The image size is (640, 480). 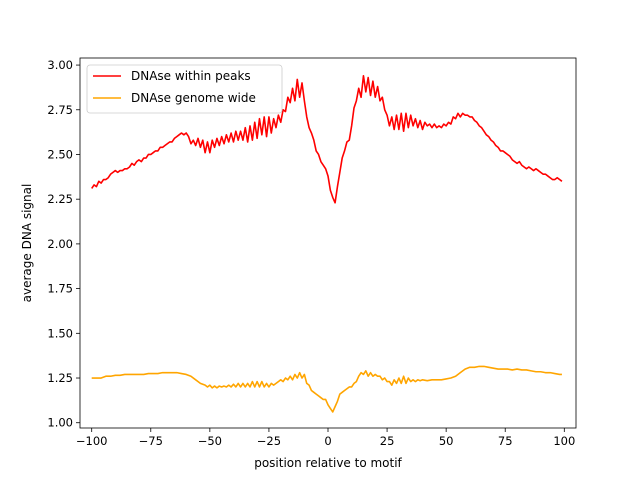 What do you see at coordinates (327, 441) in the screenshot?
I see `x-tick-label: 0` at bounding box center [327, 441].